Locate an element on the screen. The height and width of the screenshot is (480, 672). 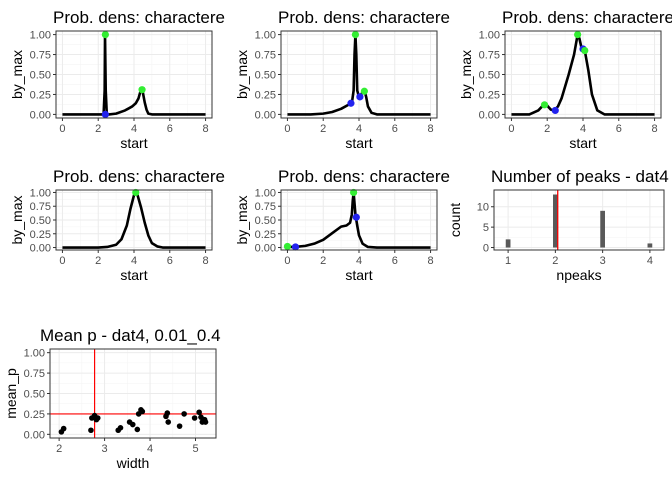
x-tick-label: 6 is located at coordinates (170, 261).